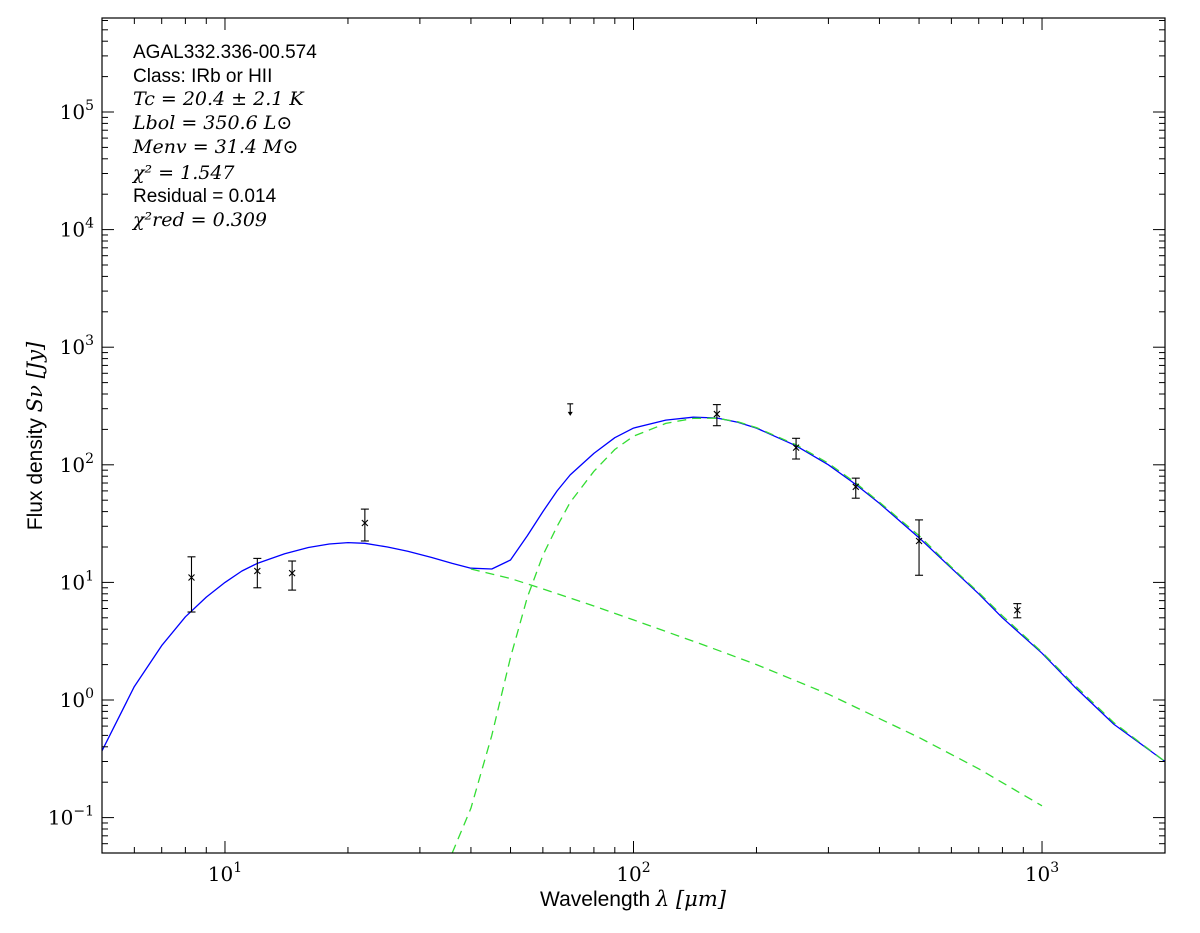  I want to click on annotation-lbol: Lbol = 350.6 L⊙, so click(212, 123).